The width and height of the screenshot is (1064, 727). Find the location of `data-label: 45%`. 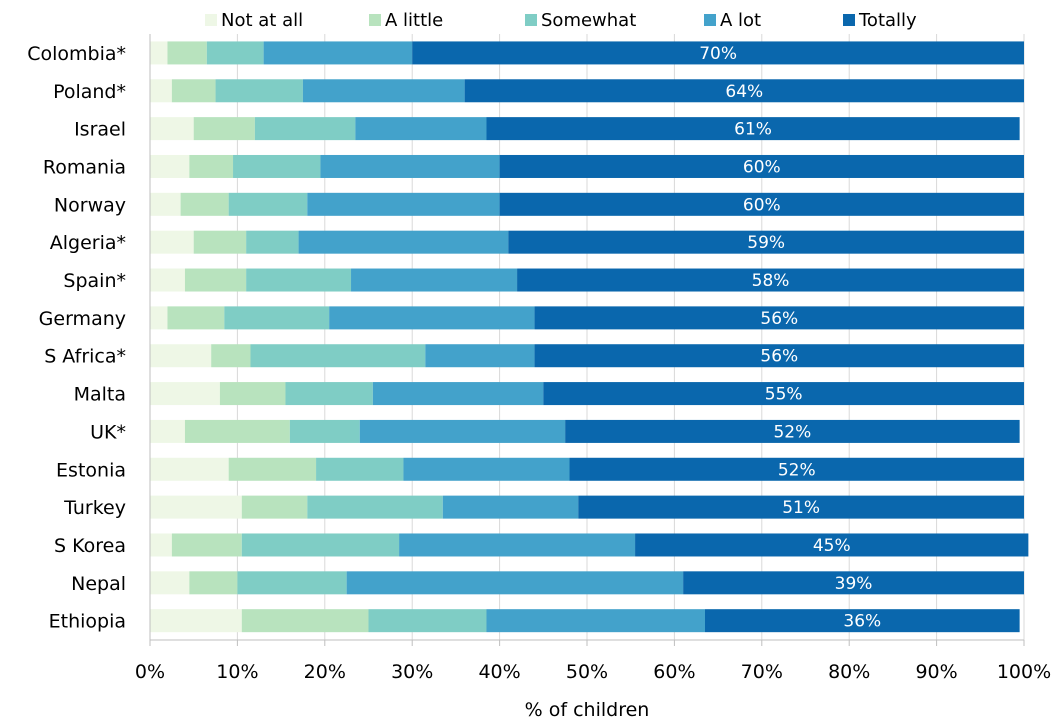

data-label: 45% is located at coordinates (832, 546).